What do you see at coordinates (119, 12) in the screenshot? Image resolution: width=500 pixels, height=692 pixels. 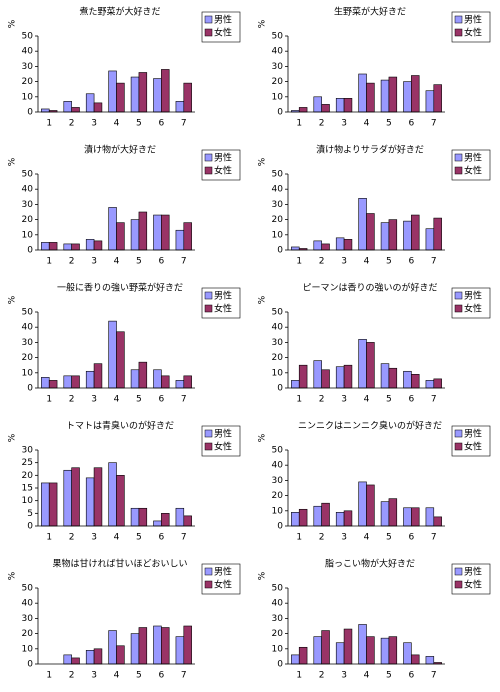 I see `chart-title: 煮た野菜が大好きだ` at bounding box center [119, 12].